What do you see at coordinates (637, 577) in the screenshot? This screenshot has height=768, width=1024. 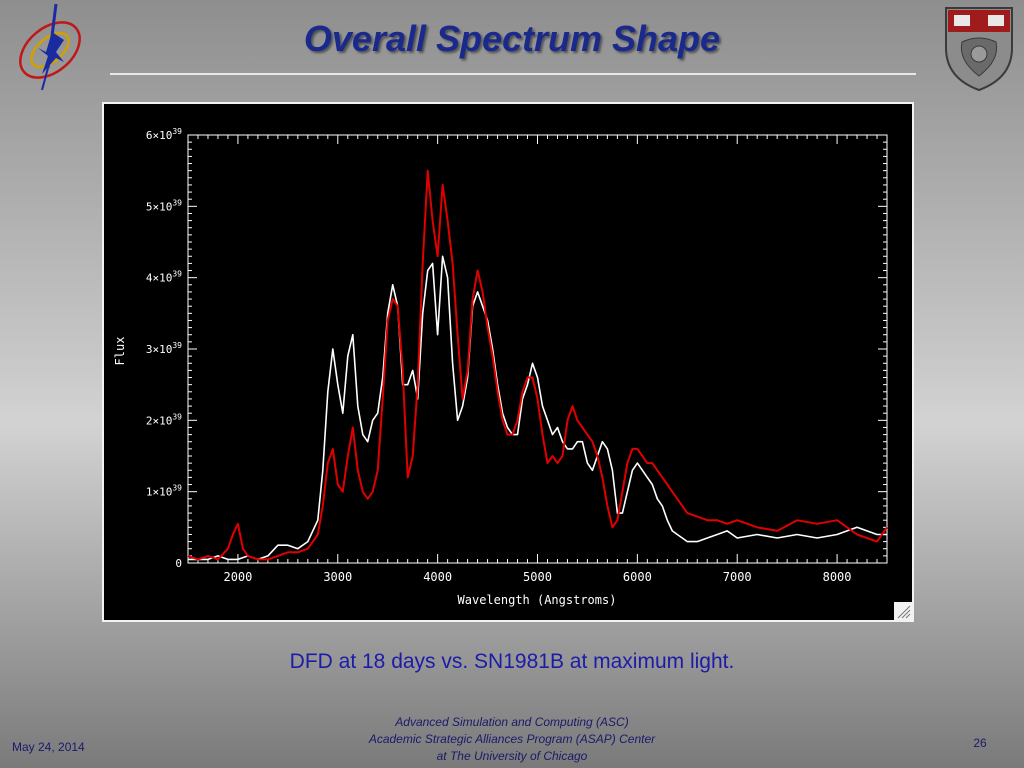 I see `x-tick-label: 6000` at bounding box center [637, 577].